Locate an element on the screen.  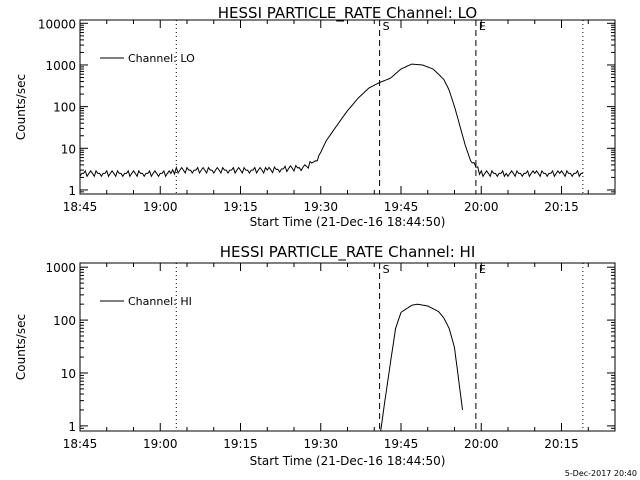
chart-title: HESSI PARTICLE_RATE Channel: LO is located at coordinates (347, 13).